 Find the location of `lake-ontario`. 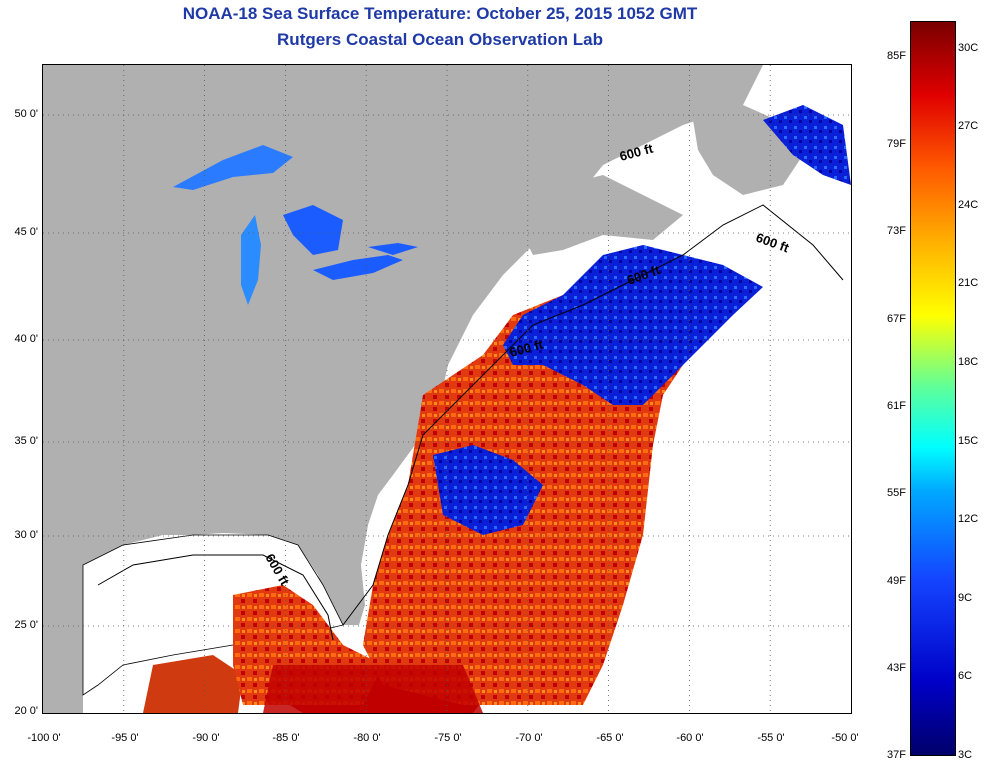

lake-ontario is located at coordinates (393, 249).